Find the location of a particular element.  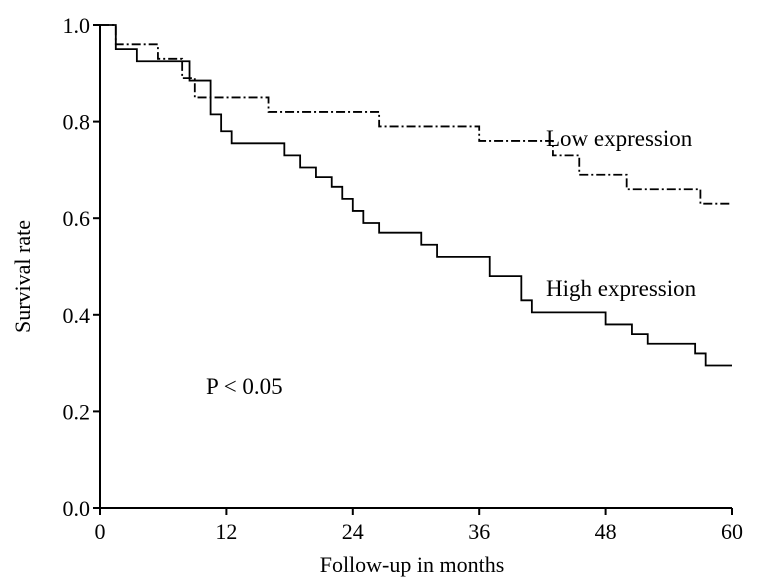

x-tick-label: 24 is located at coordinates (353, 531).